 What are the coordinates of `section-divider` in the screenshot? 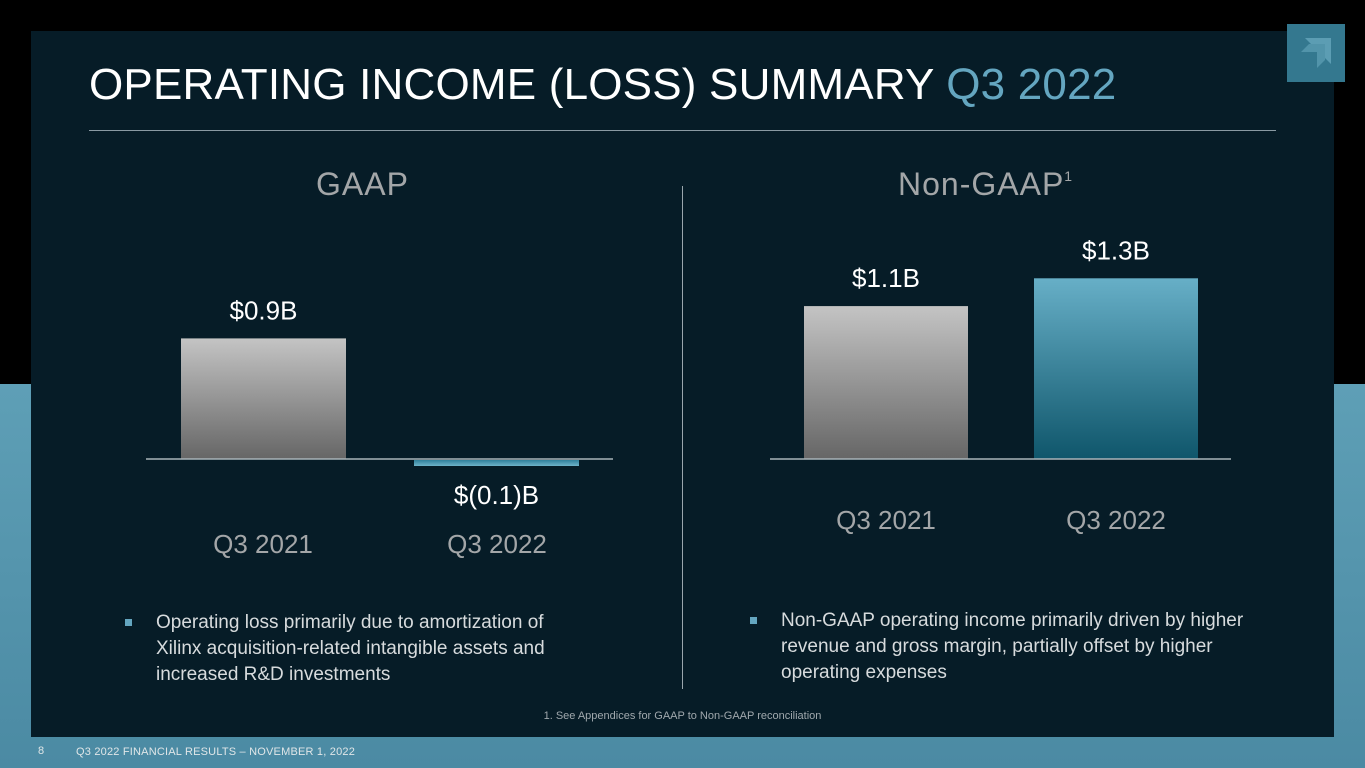 It's located at (682, 437).